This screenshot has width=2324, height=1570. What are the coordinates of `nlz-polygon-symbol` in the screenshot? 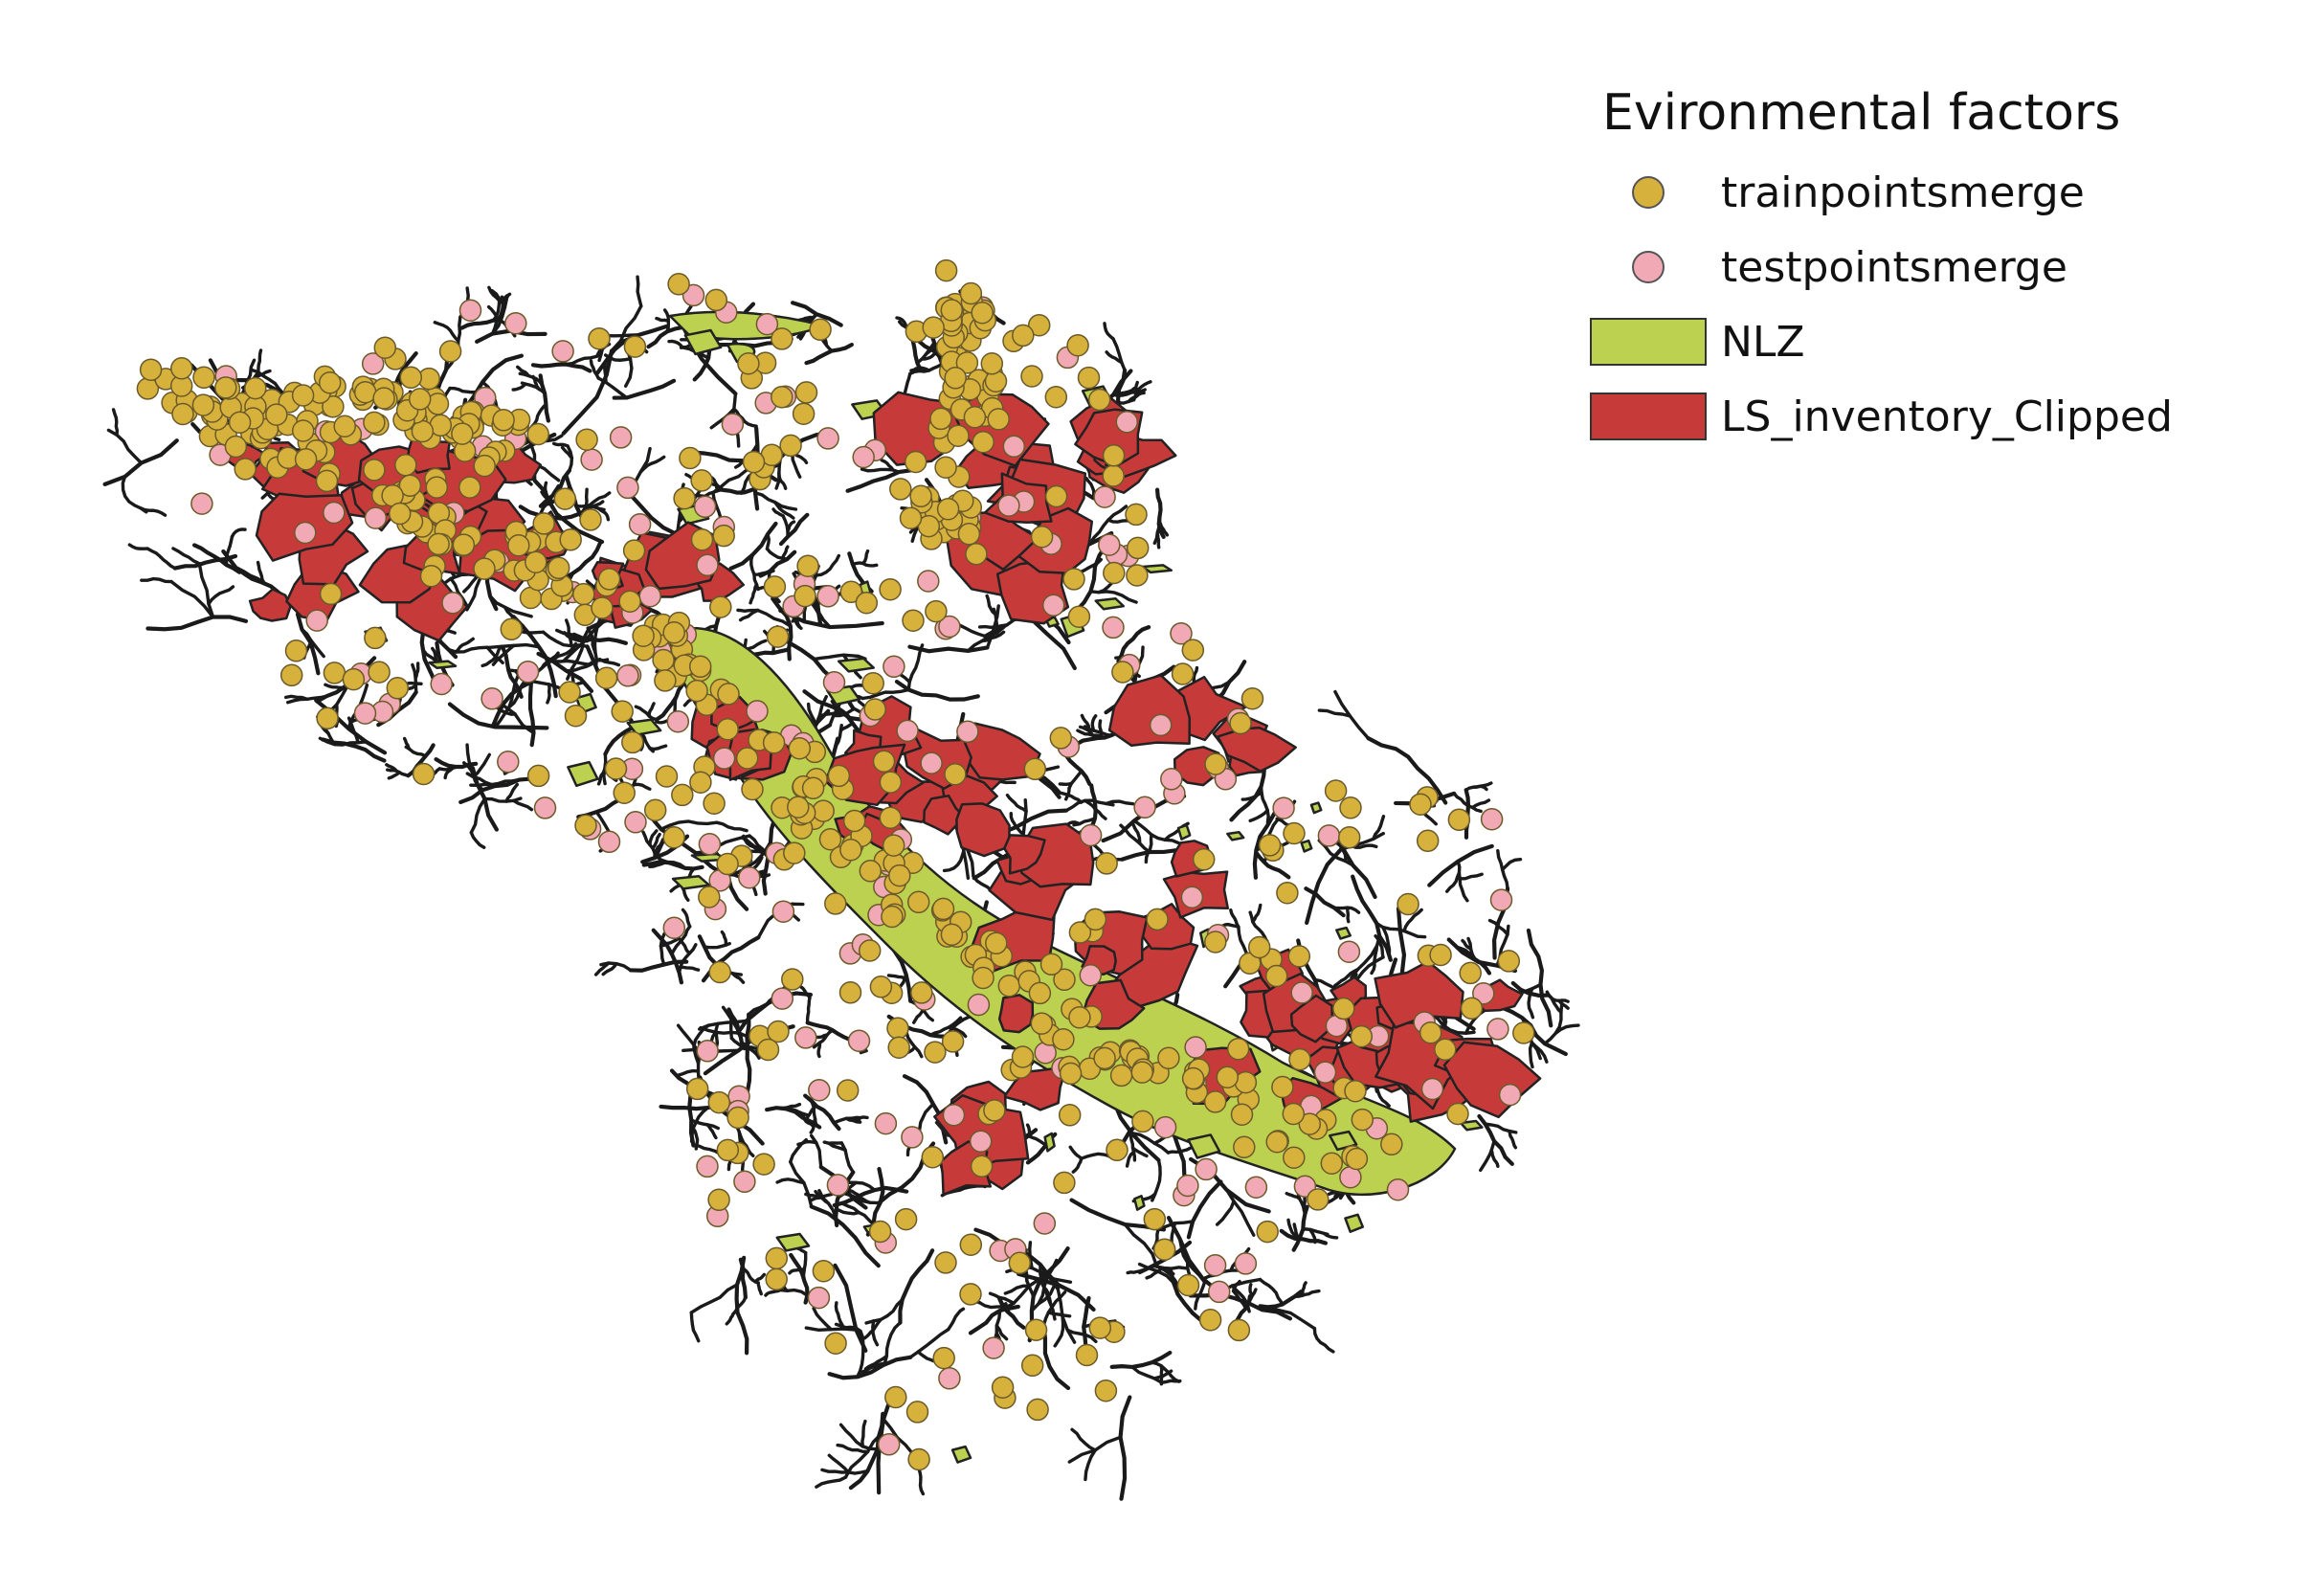 It's located at (1648, 342).